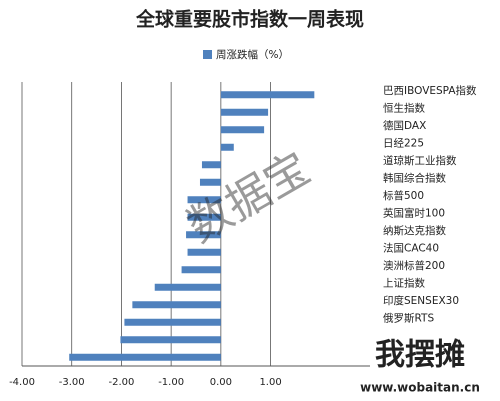  Describe the element at coordinates (420, 355) in the screenshot. I see `watermark-logo: 我摆摊` at that location.